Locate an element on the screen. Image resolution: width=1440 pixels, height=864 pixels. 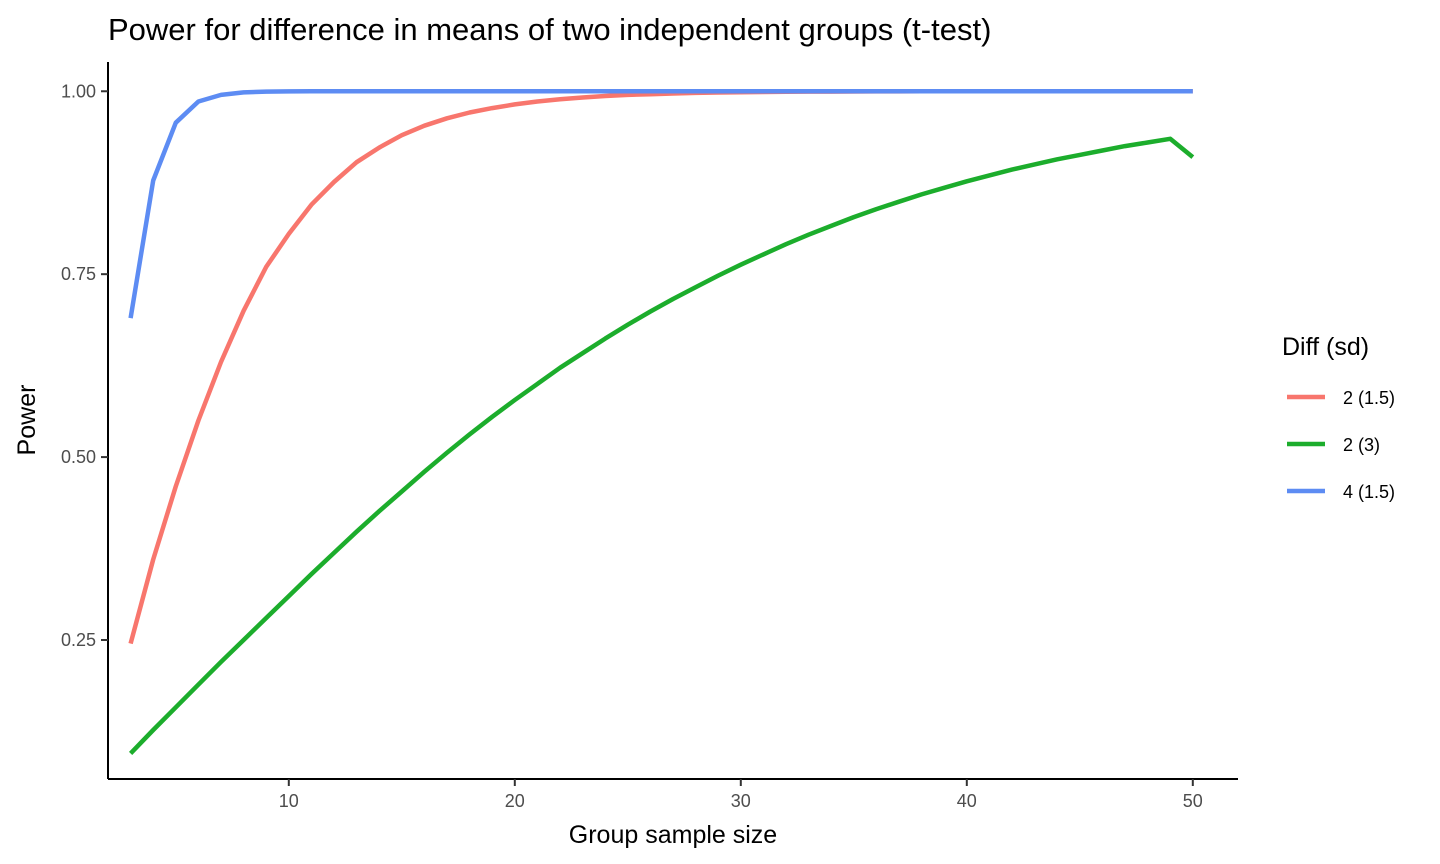
y-tick-label: 0.50 is located at coordinates (78, 457).